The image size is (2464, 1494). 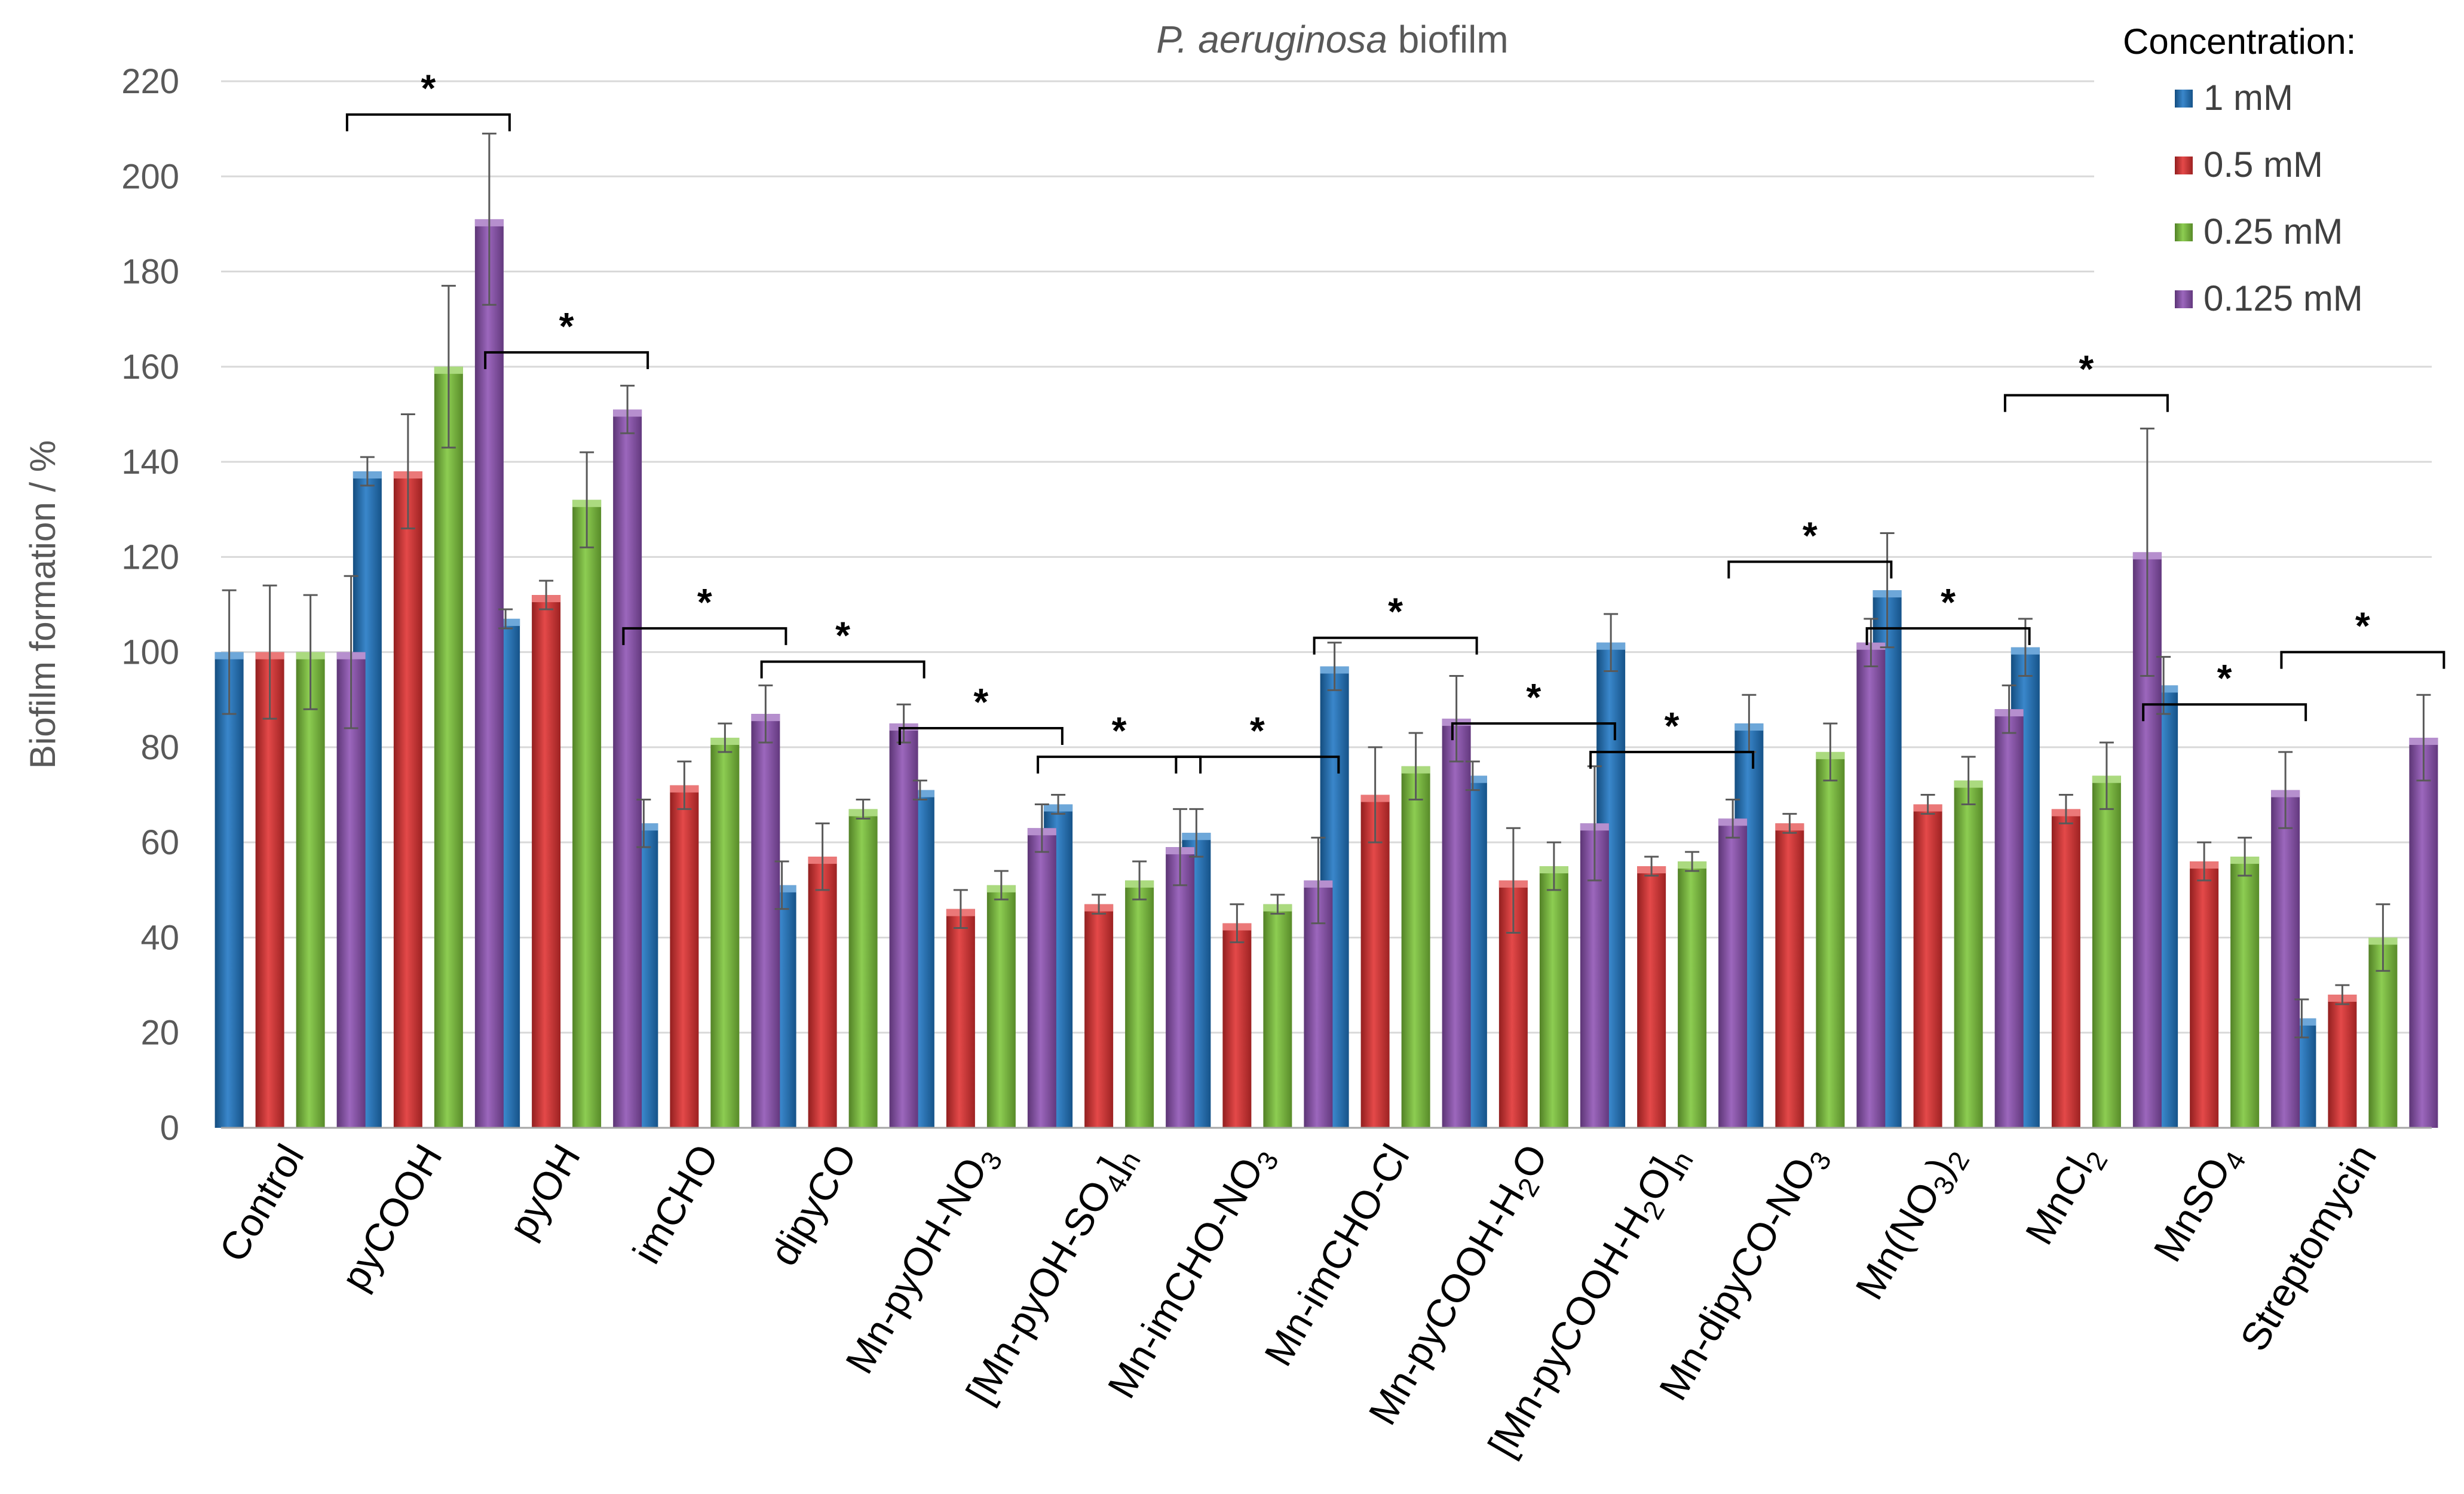 I want to click on legend-background, so click(x=2273, y=179).